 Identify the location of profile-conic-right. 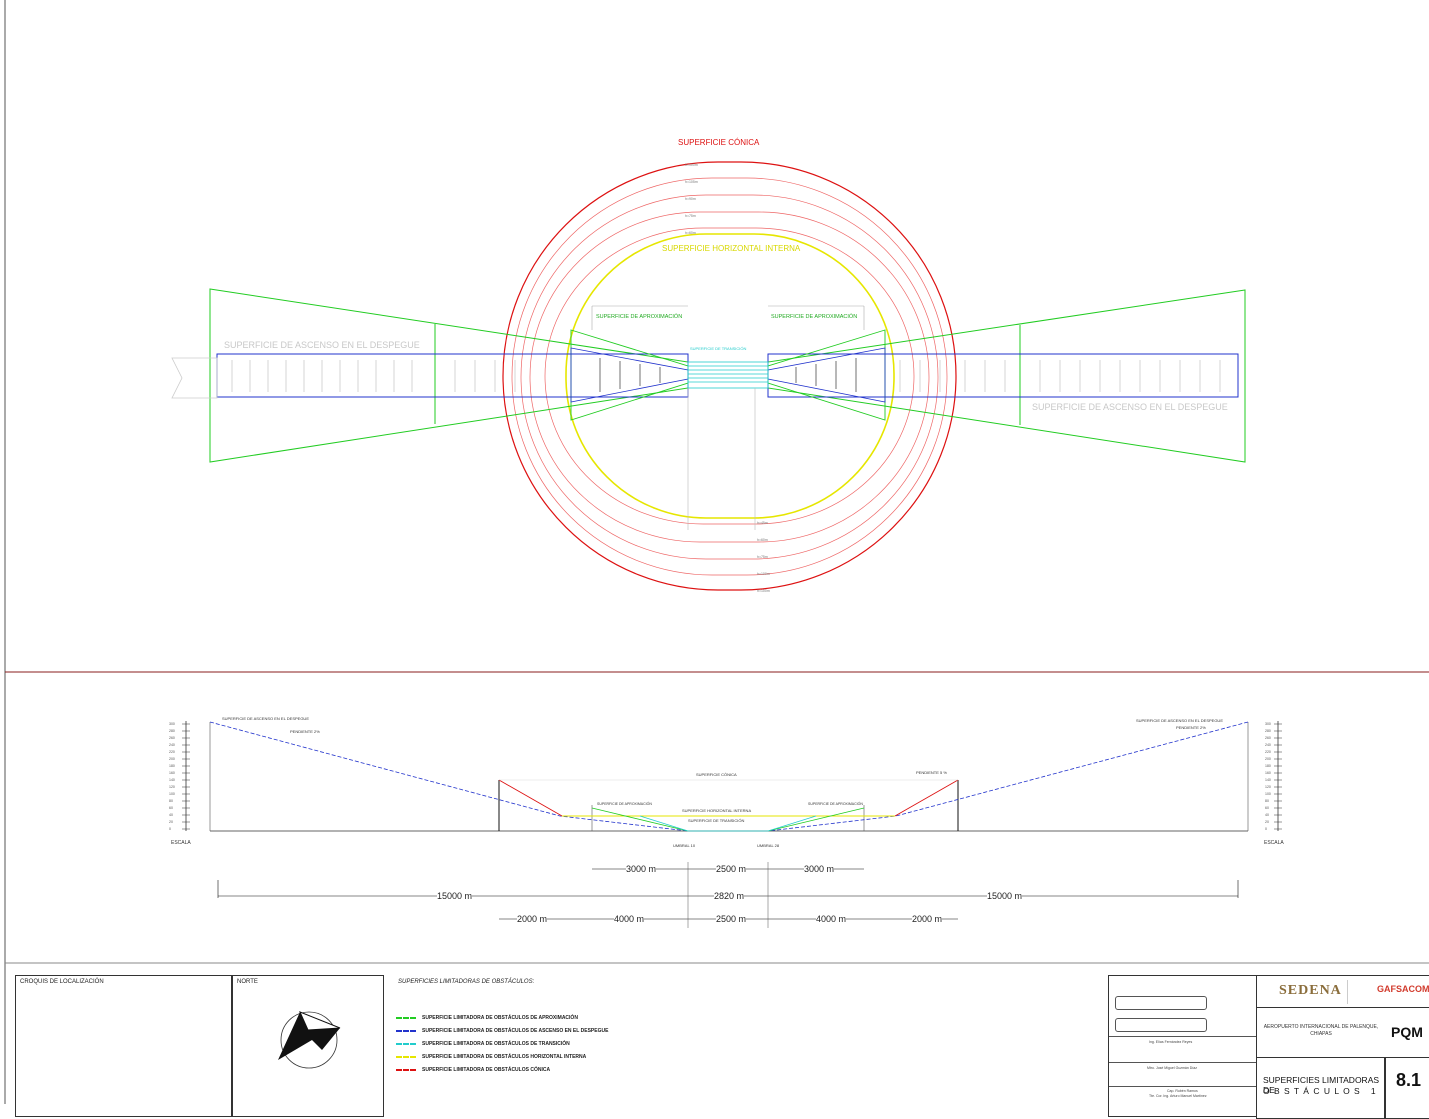
(926, 798).